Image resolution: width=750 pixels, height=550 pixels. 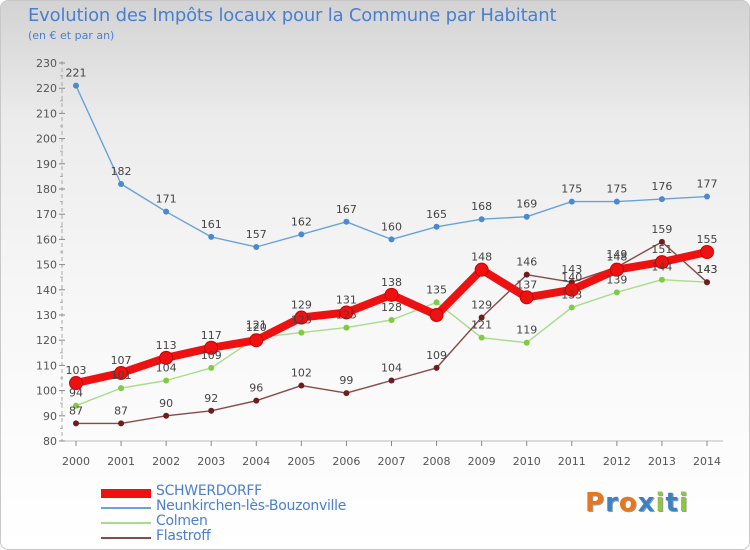 I want to click on y-tick-label: 130, so click(x=46, y=315).